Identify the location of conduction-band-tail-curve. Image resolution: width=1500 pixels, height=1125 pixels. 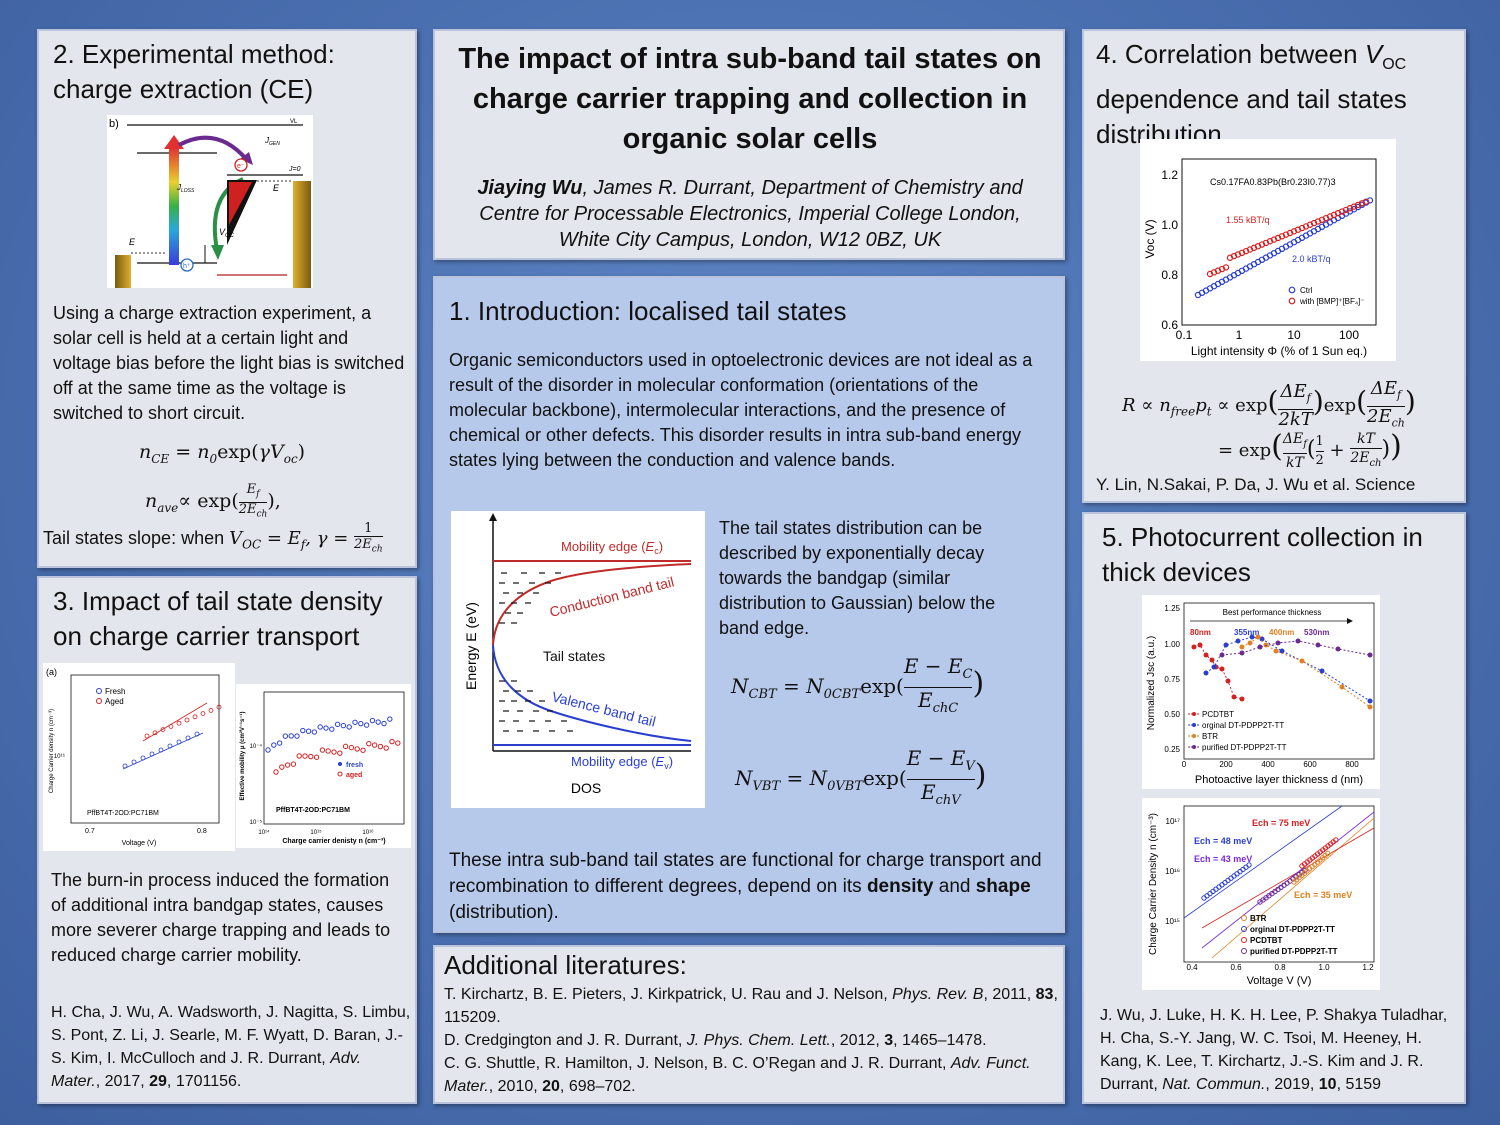
(592, 604).